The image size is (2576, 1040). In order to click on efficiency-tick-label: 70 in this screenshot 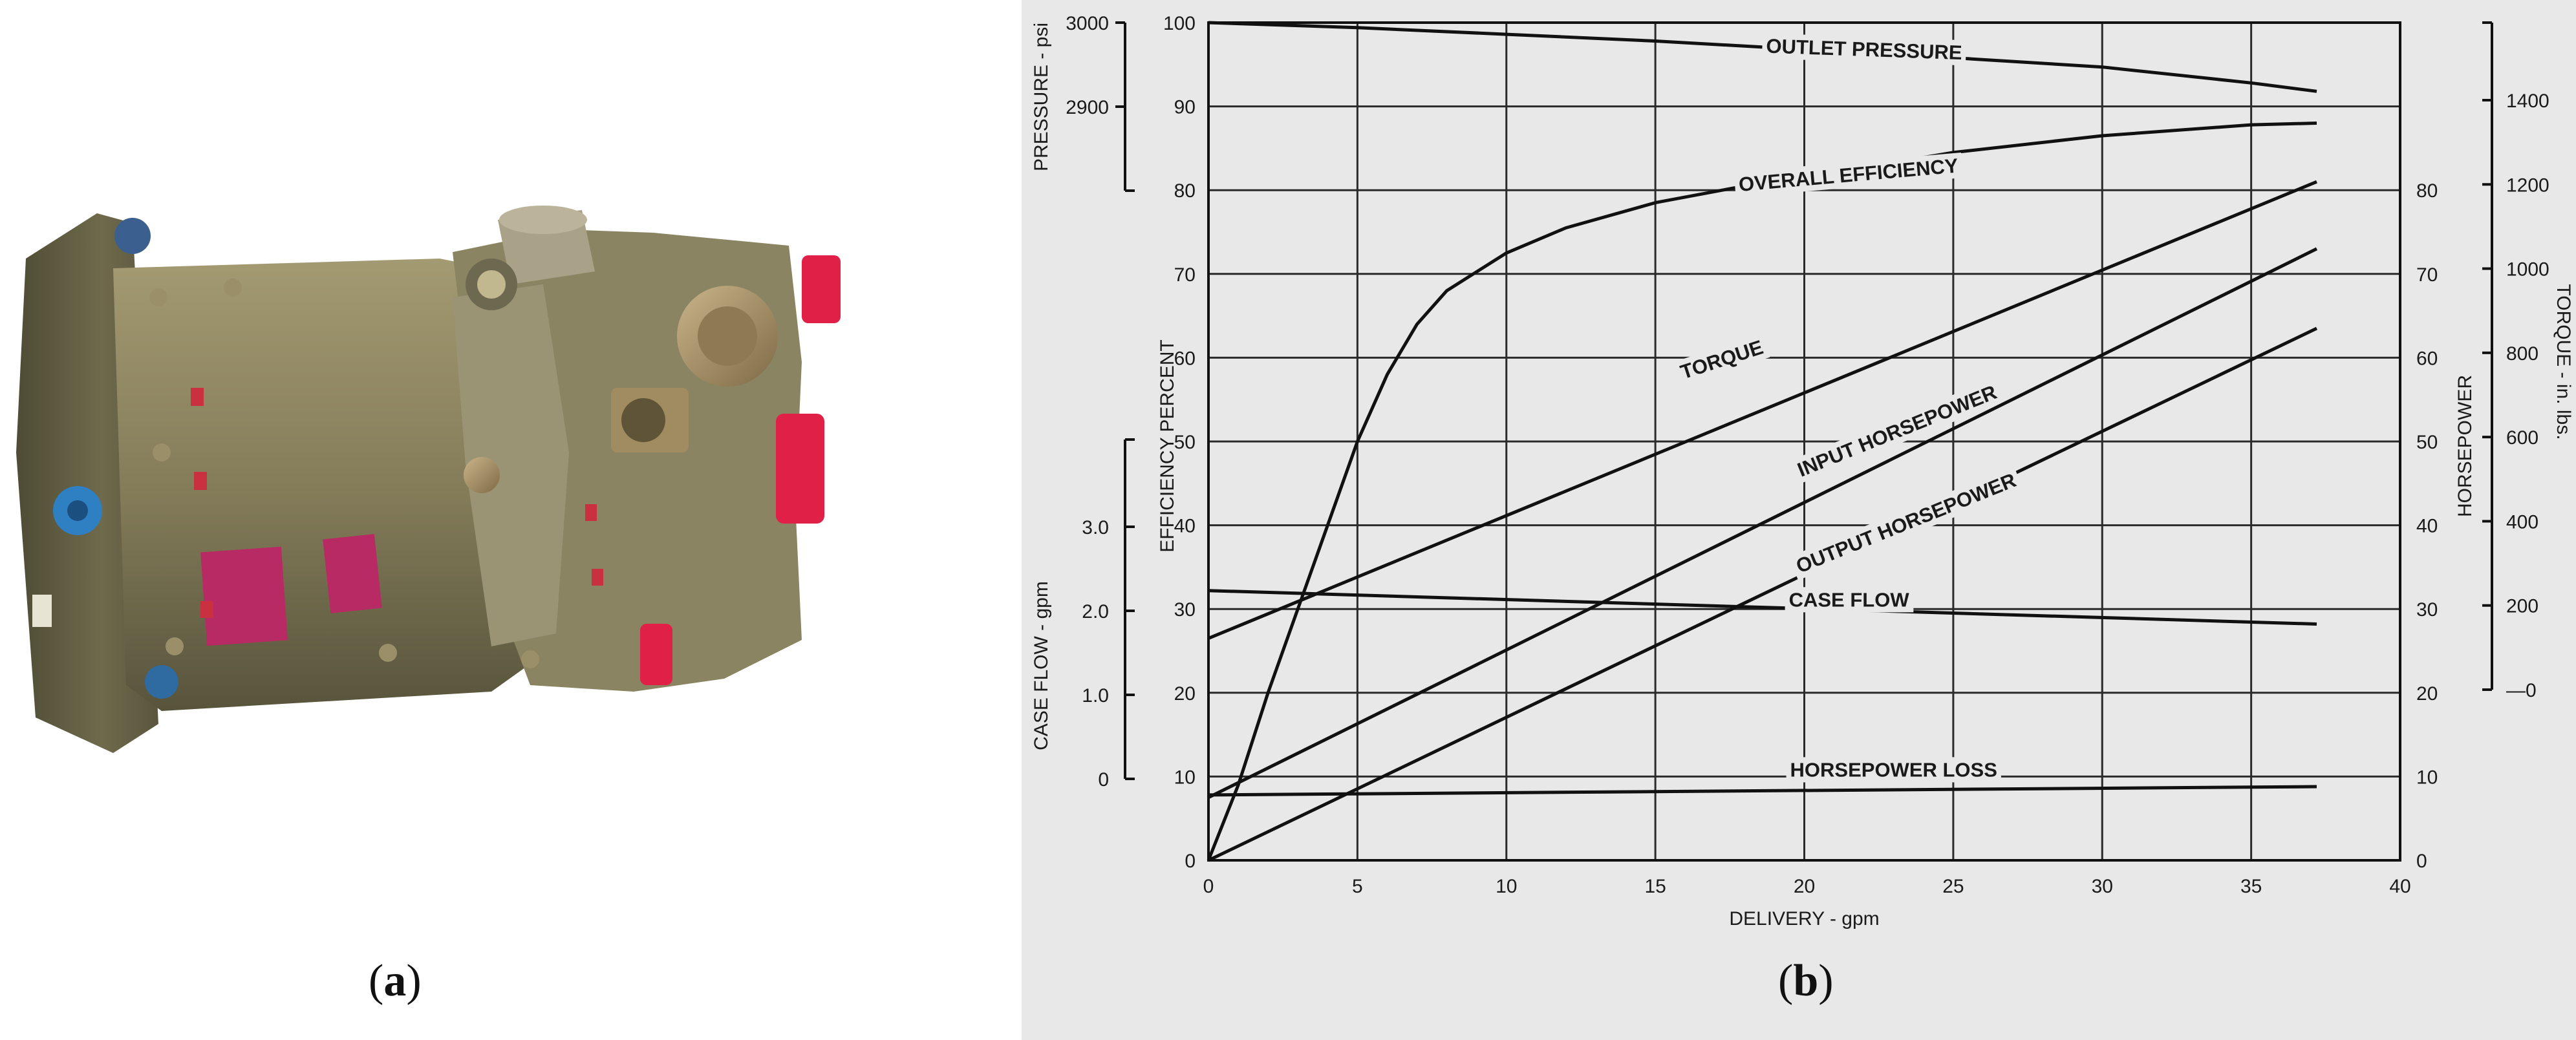, I will do `click(1185, 275)`.